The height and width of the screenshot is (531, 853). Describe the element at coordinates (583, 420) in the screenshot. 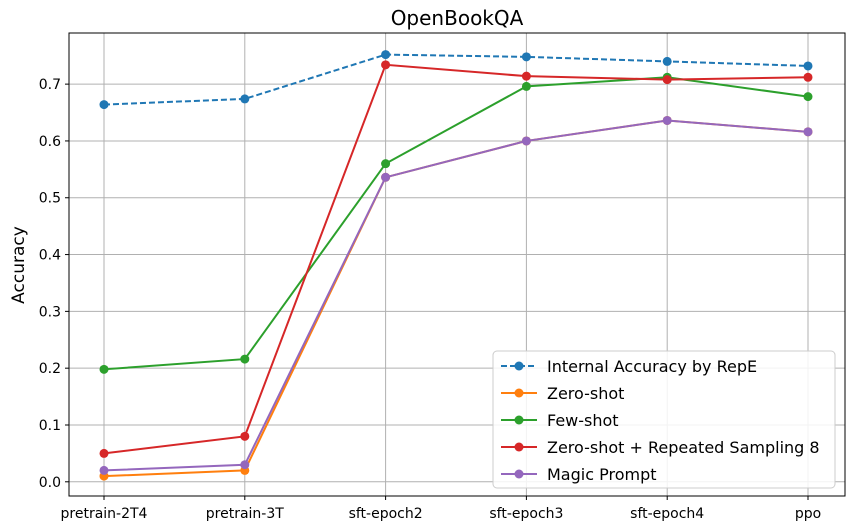

I see `legend-label: Few-shot` at that location.